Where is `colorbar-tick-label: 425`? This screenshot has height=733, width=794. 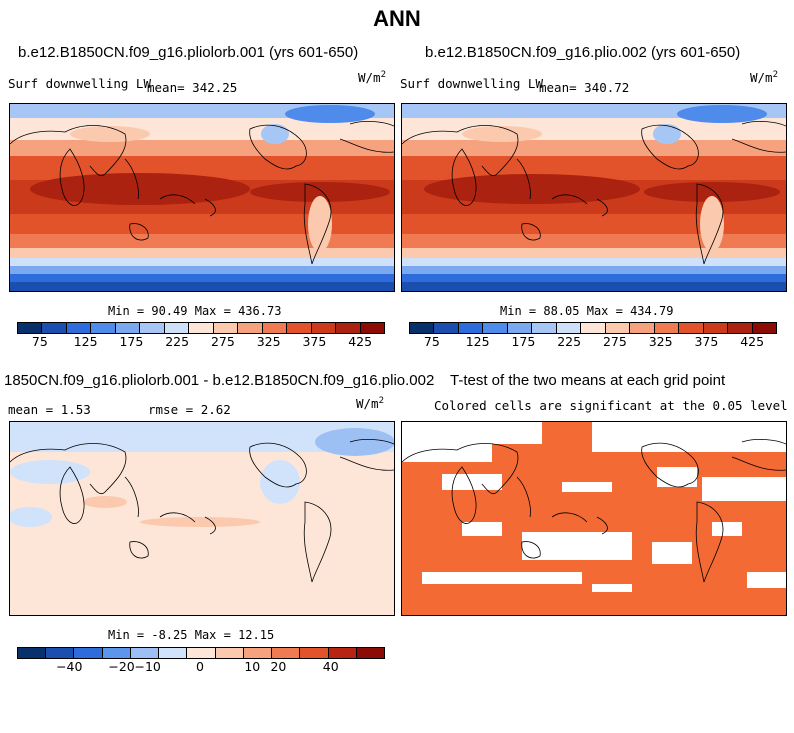
colorbar-tick-label: 425 is located at coordinates (360, 341).